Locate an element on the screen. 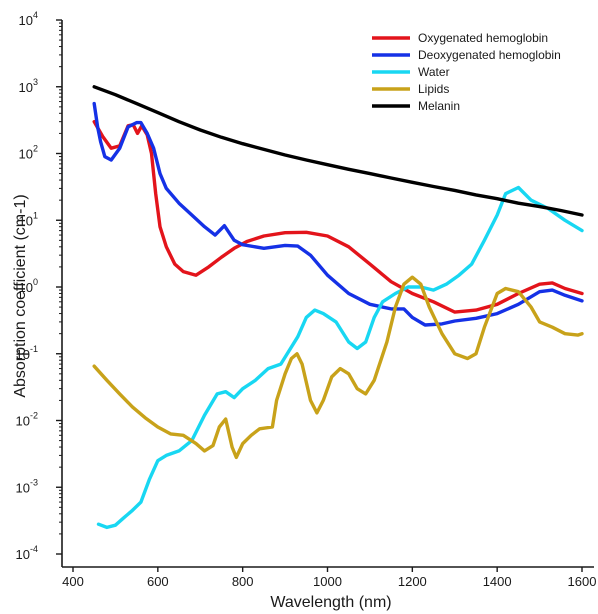  legend-item: Melanin is located at coordinates (416, 106).